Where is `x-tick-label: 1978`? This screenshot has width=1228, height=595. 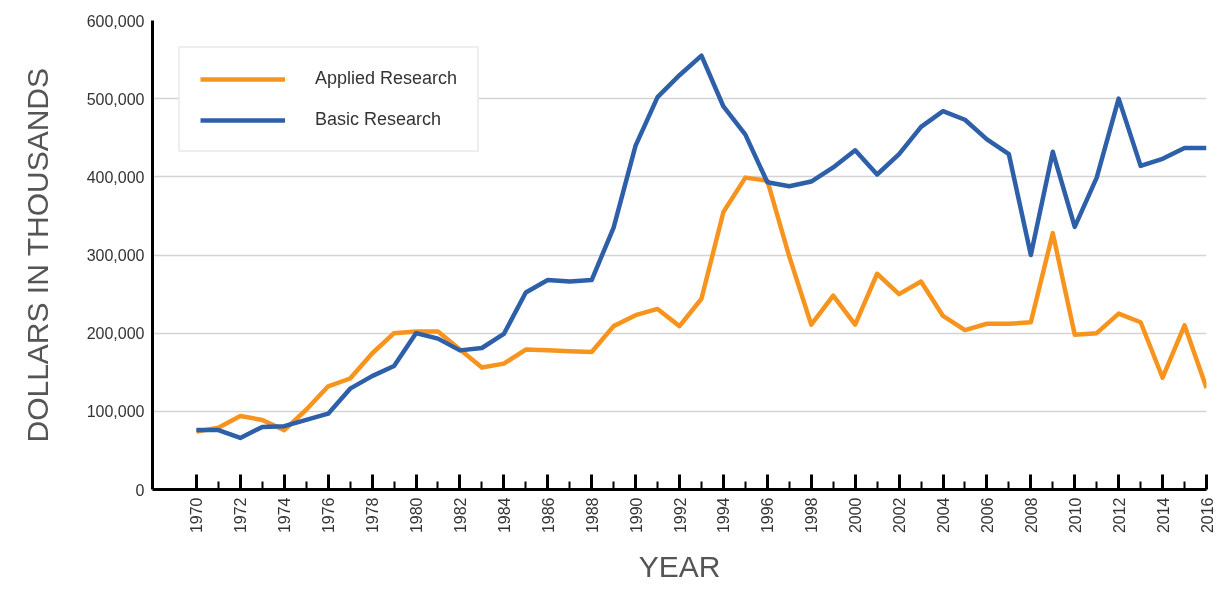
x-tick-label: 1978 is located at coordinates (373, 515).